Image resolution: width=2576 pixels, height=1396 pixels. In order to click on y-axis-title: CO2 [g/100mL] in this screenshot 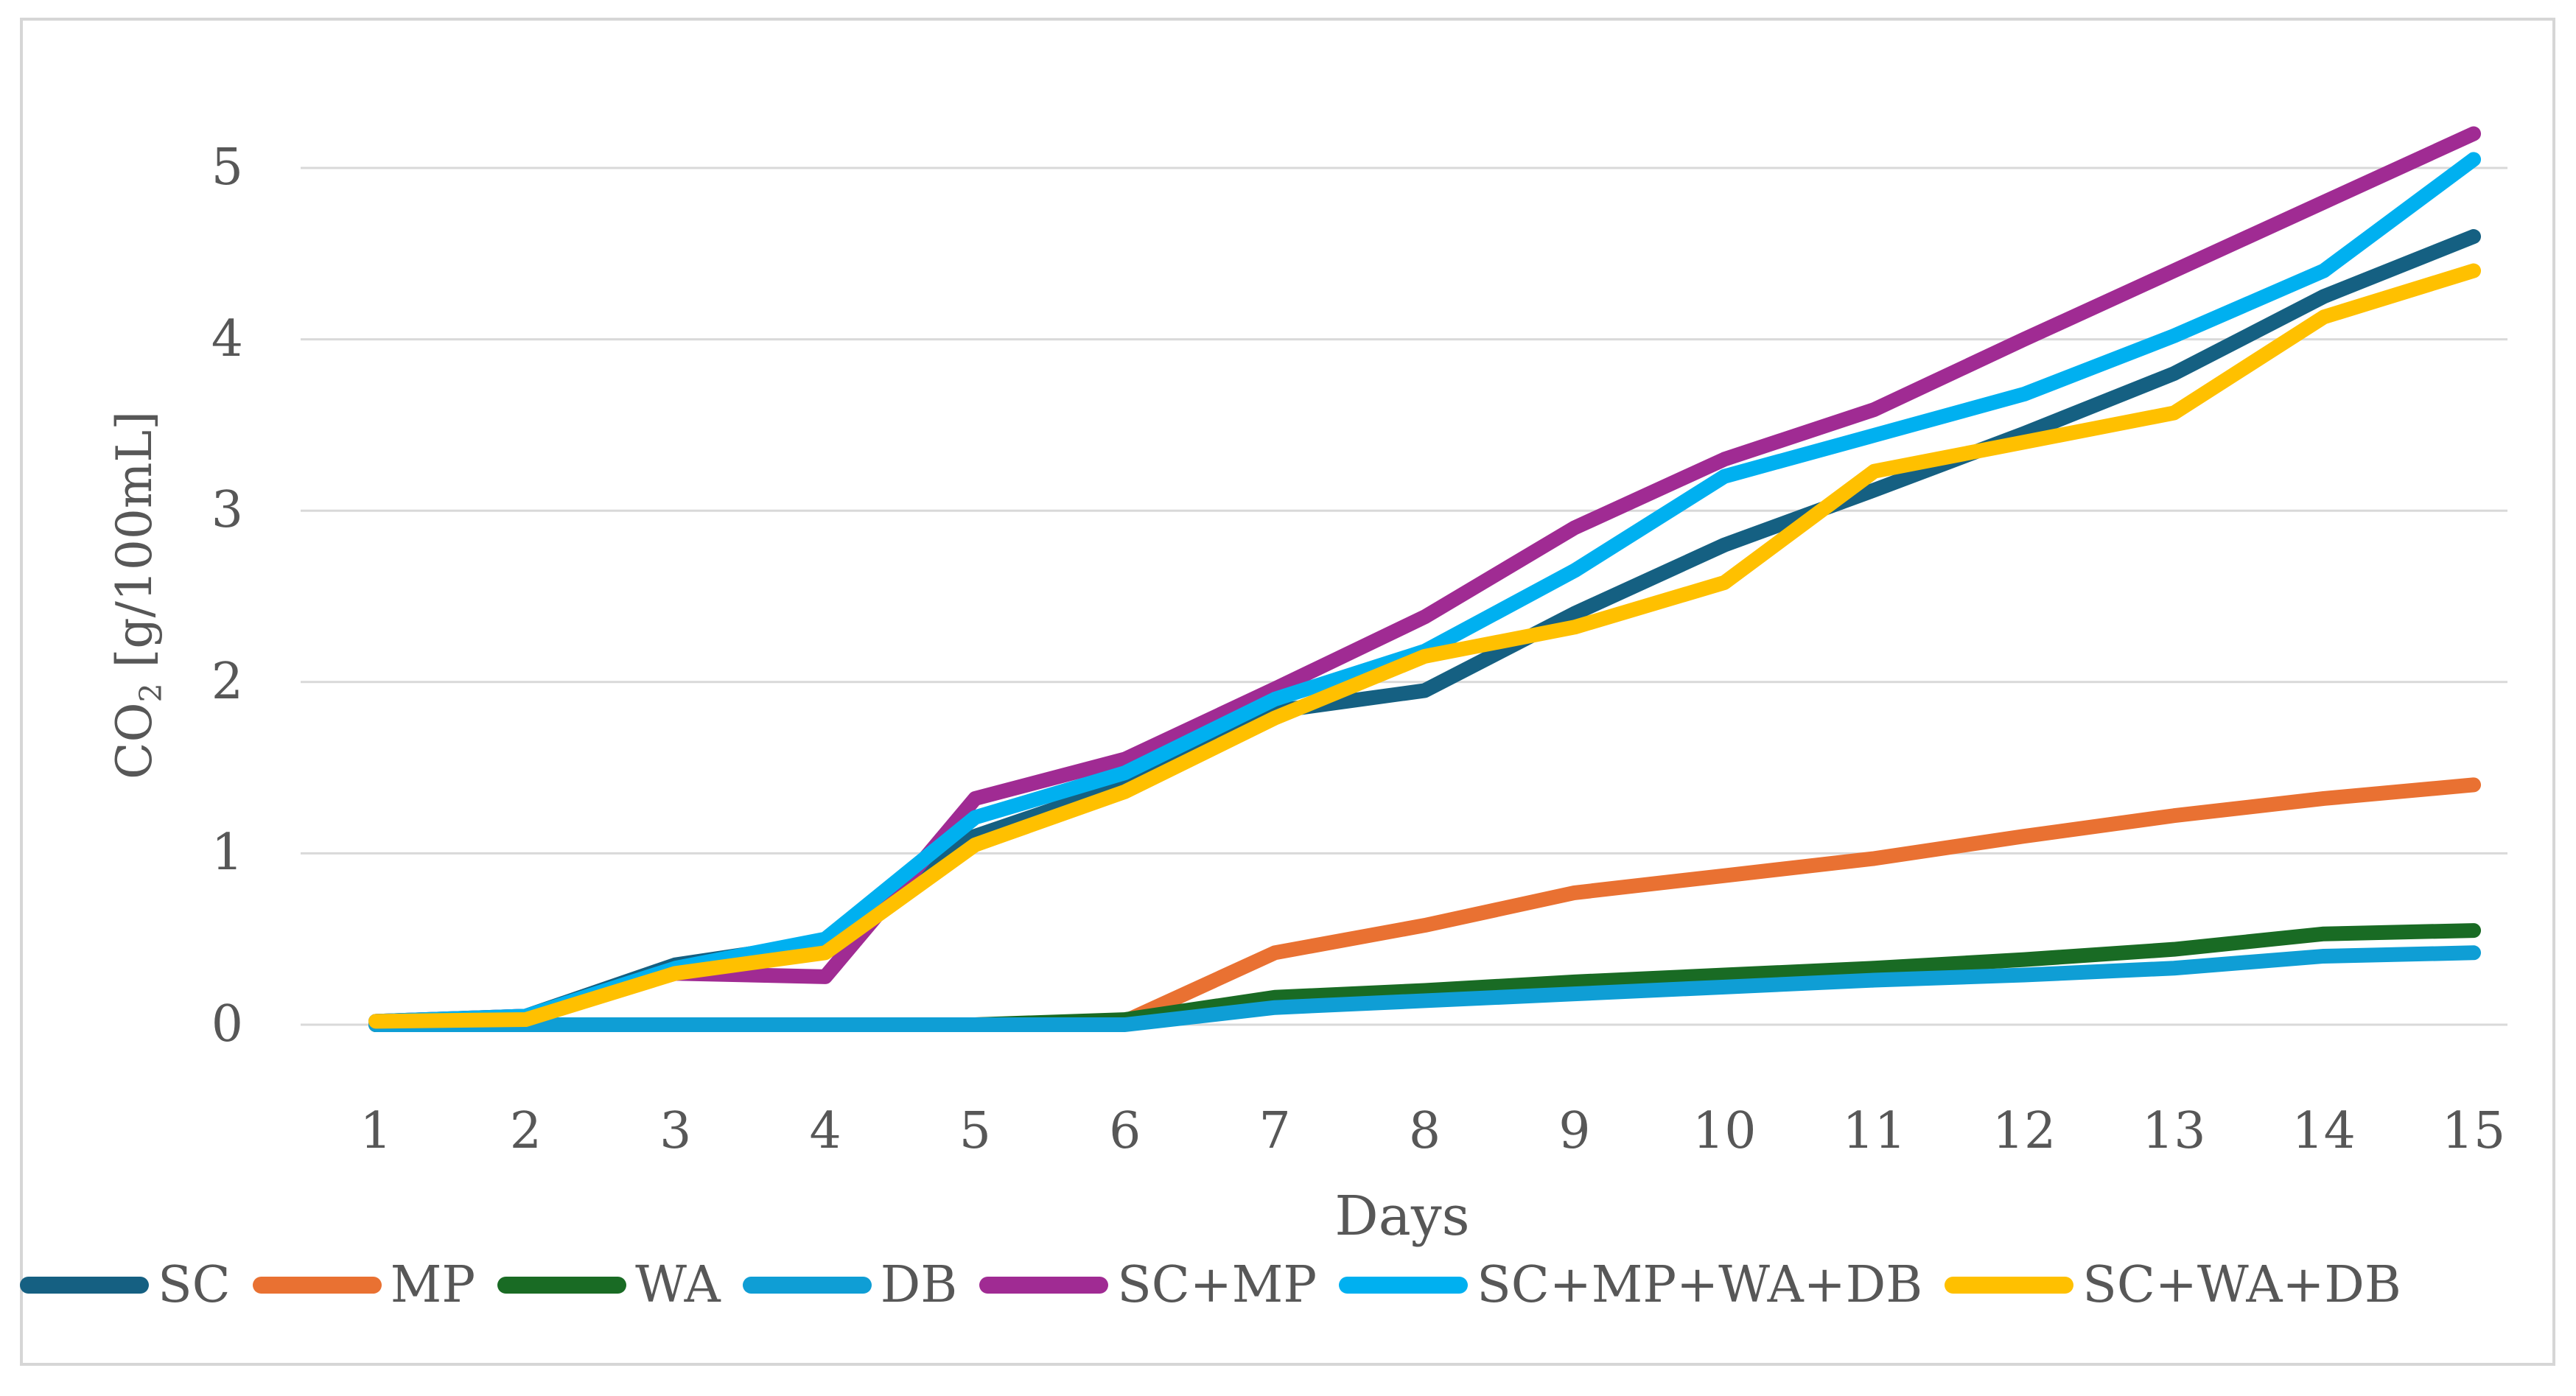, I will do `click(135, 595)`.